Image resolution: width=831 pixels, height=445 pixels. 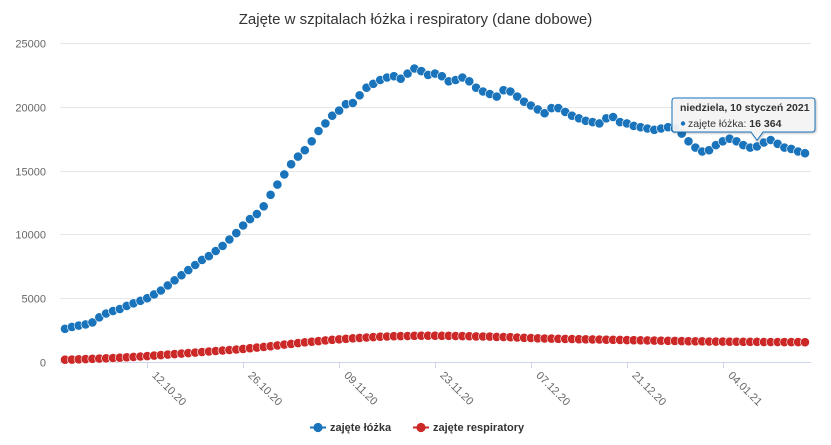 I want to click on y-tick-label: 10000, so click(x=30, y=236).